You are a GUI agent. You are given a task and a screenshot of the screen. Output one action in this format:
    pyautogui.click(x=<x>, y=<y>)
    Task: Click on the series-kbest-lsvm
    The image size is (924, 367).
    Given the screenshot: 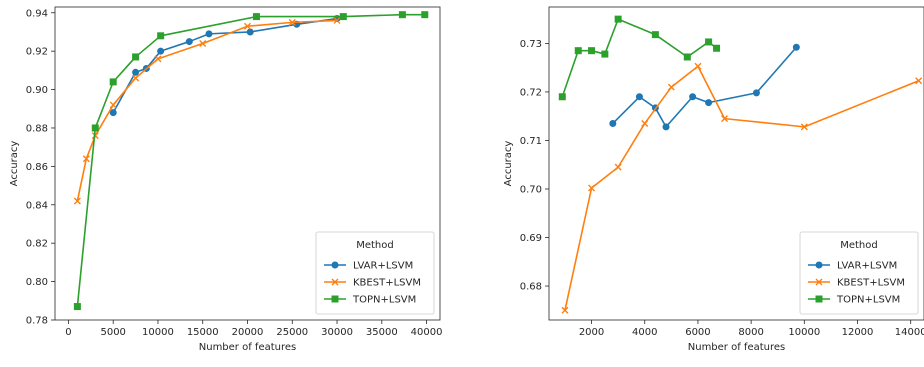 What is the action you would take?
    pyautogui.click(x=207, y=110)
    